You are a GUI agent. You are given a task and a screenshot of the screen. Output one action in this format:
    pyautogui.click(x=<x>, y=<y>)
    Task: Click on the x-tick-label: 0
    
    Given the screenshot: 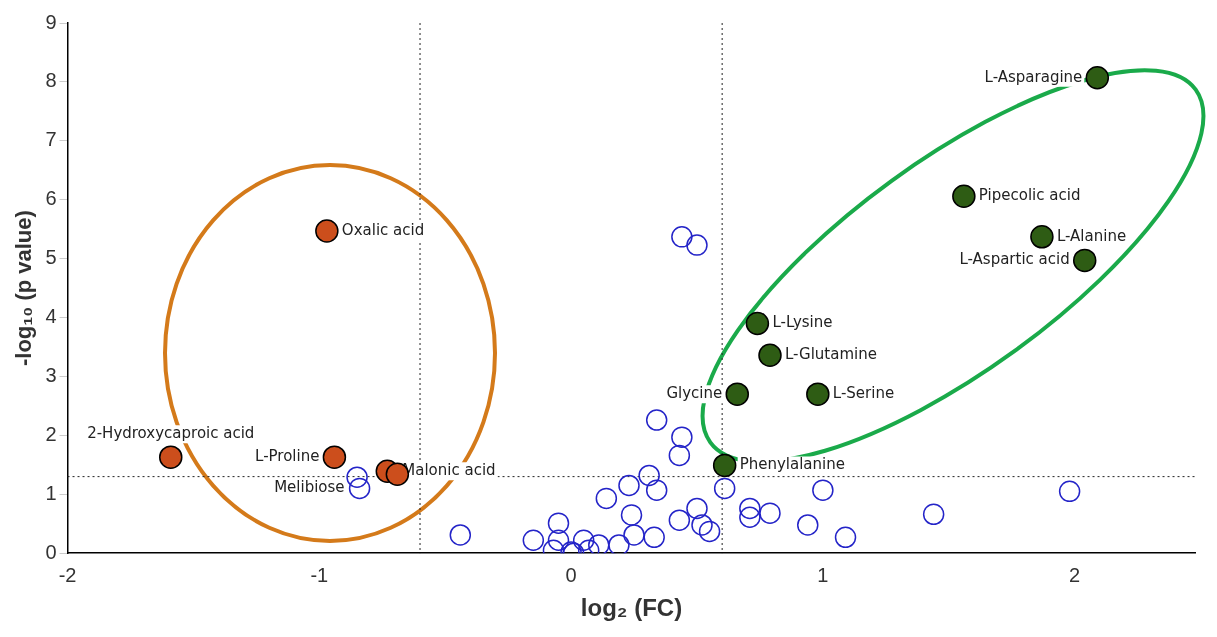 What is the action you would take?
    pyautogui.click(x=571, y=574)
    